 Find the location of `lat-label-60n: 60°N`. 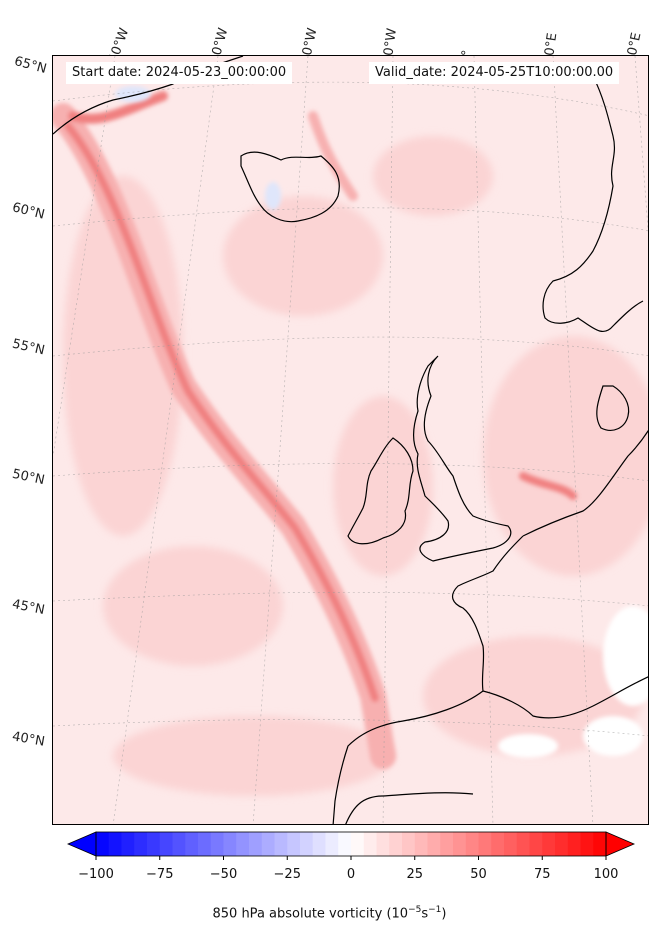

lat-label-60n: 60°N is located at coordinates (28, 211).